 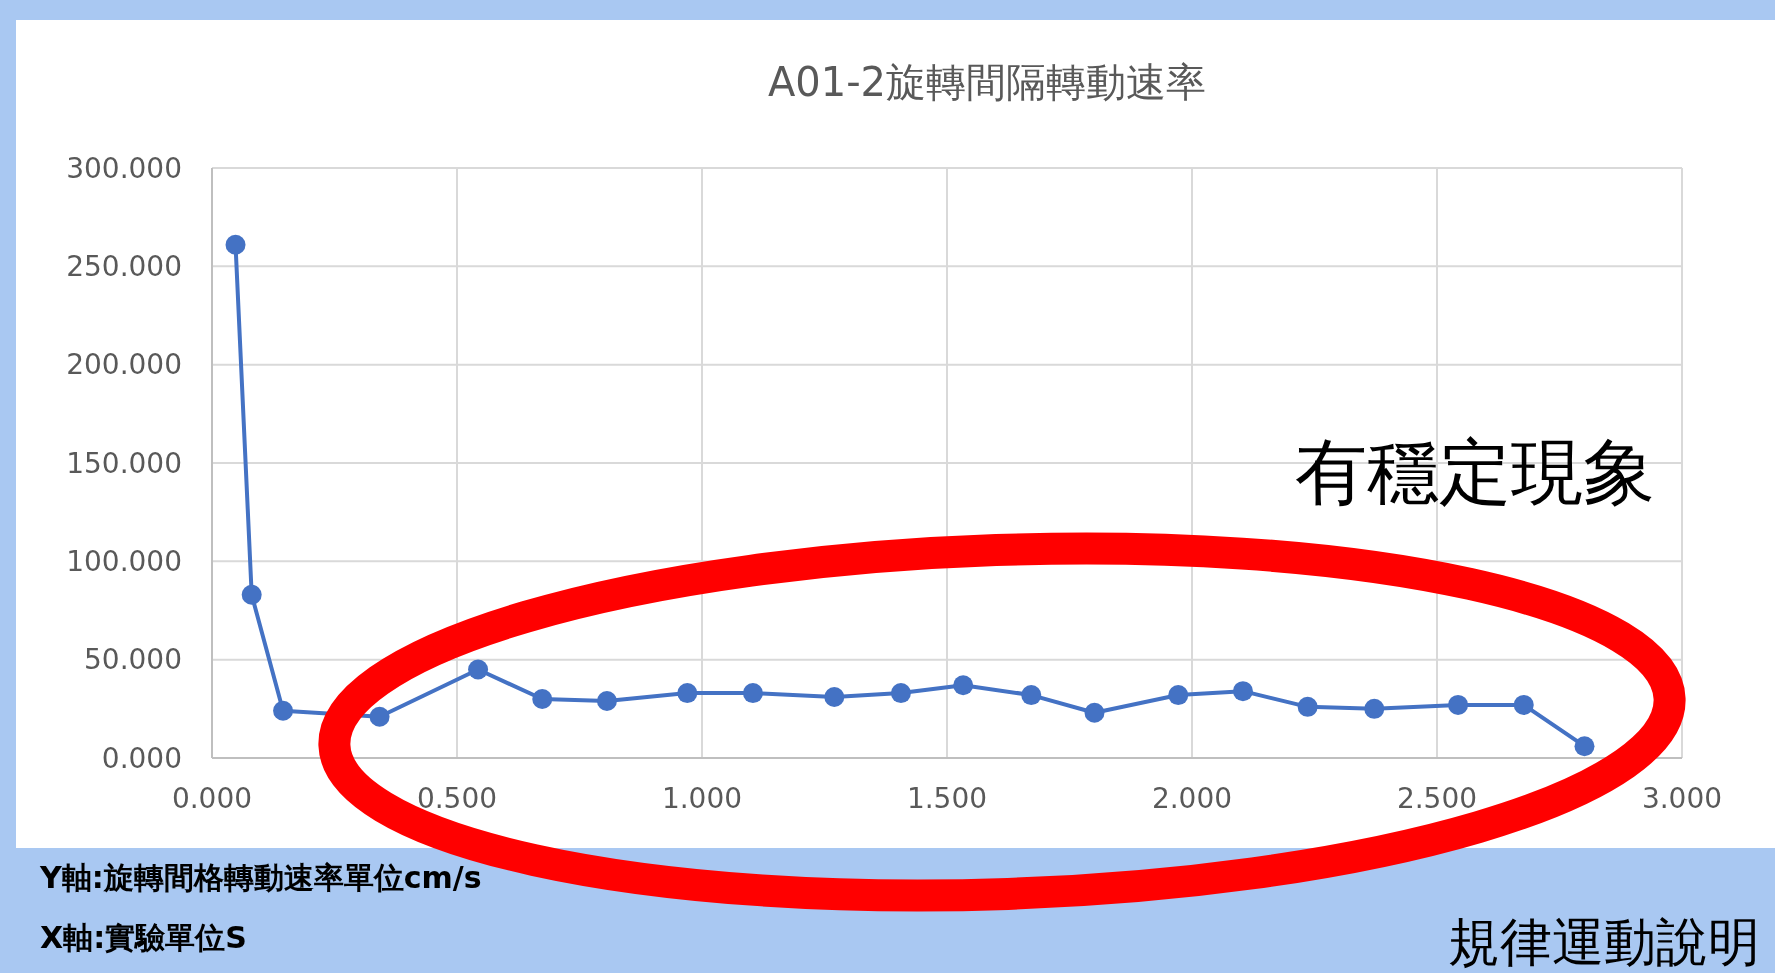 What do you see at coordinates (143, 937) in the screenshot?
I see `x-axis-title: X軸:實驗單位S` at bounding box center [143, 937].